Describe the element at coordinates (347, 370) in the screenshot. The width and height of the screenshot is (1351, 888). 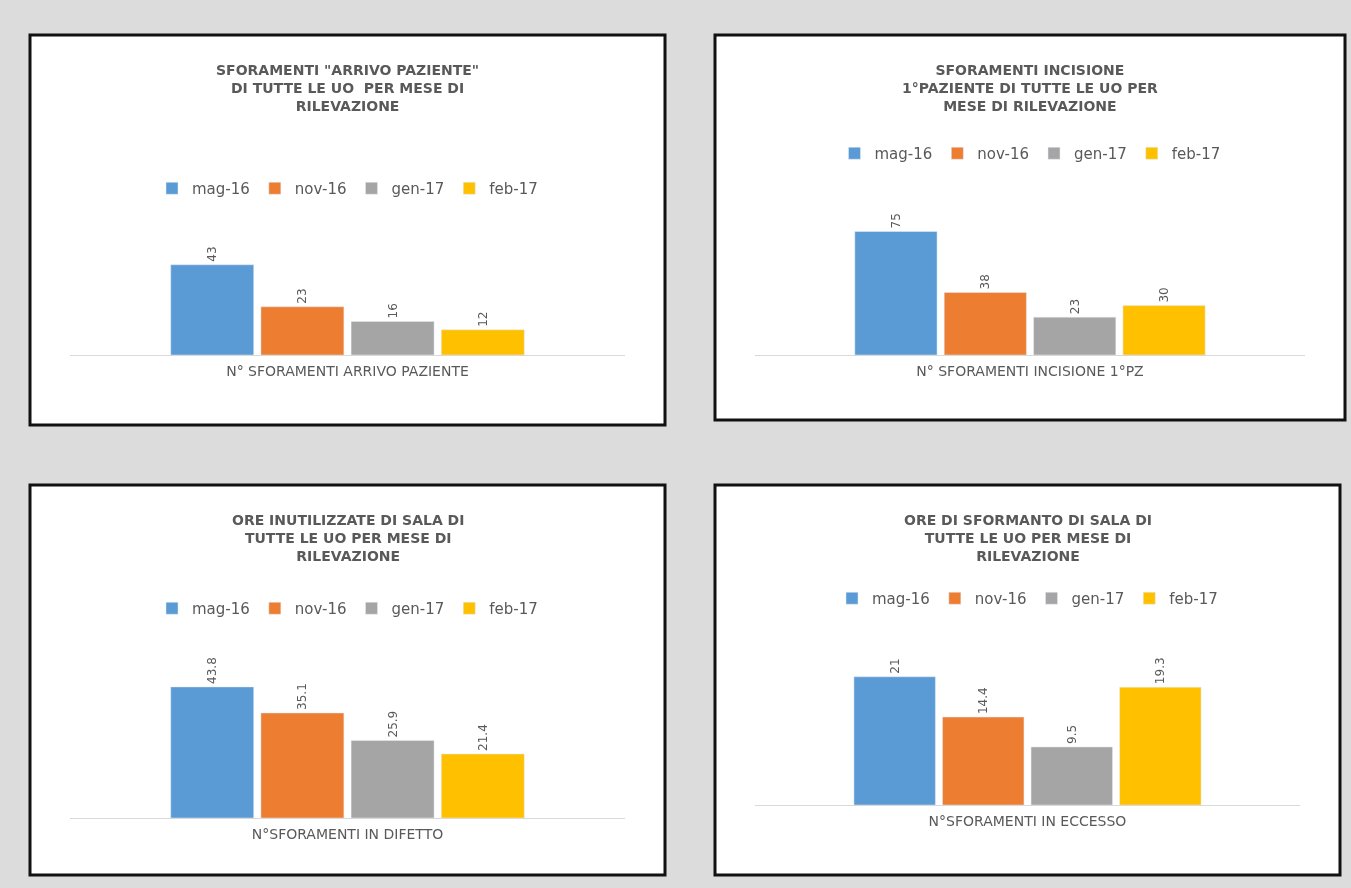
I see `x-axis-title: N° SFORAMENTI ARRIVO PAZIENTE` at that location.